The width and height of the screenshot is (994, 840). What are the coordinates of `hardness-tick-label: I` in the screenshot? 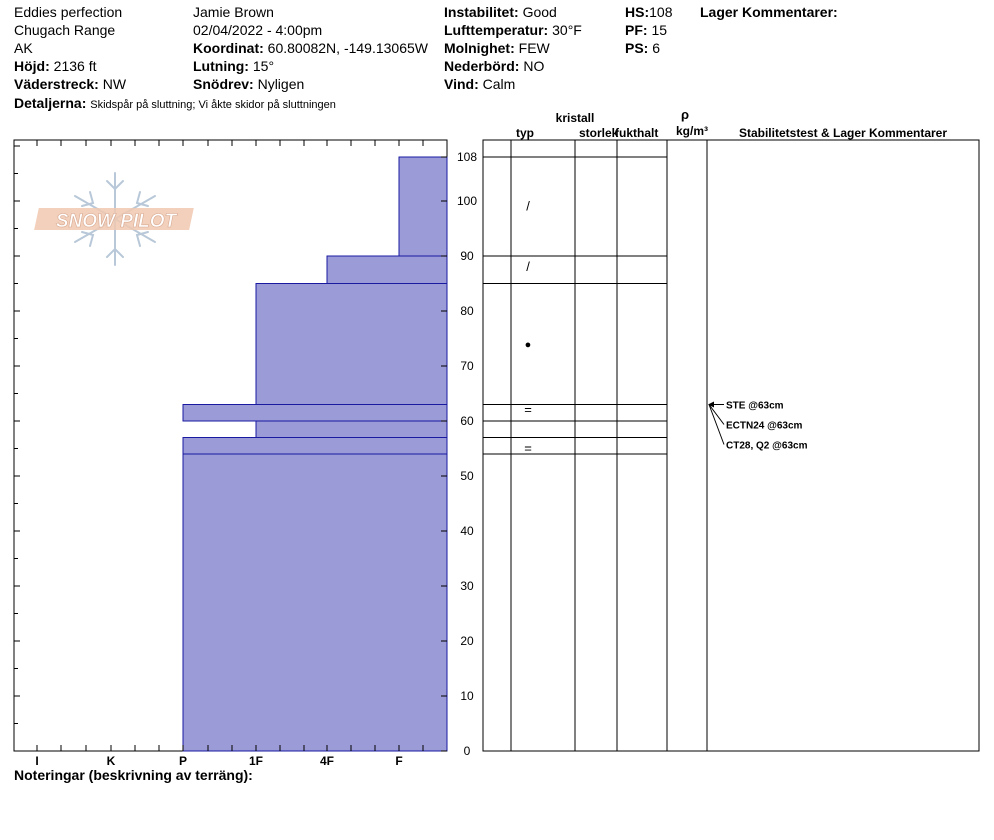 It's located at (36, 761).